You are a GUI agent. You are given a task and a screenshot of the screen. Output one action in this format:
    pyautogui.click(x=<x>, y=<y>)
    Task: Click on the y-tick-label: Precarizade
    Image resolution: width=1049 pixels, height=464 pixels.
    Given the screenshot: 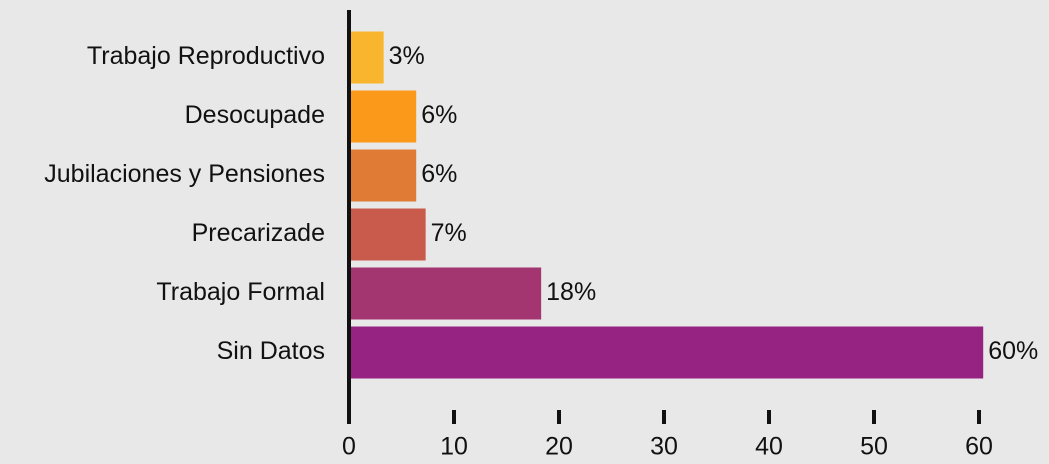 What is the action you would take?
    pyautogui.click(x=258, y=233)
    